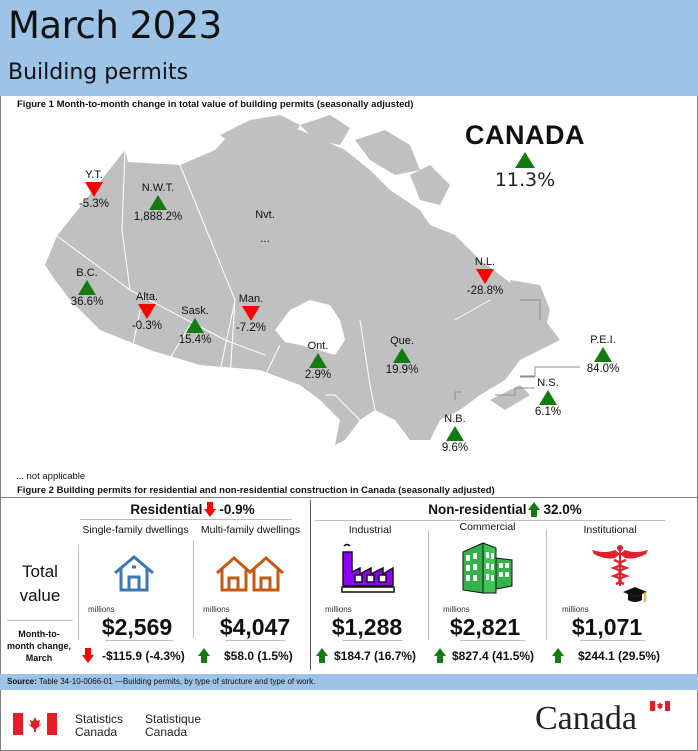 The image size is (698, 751). I want to click on not-applicable-note: ... not applicable, so click(51, 476).